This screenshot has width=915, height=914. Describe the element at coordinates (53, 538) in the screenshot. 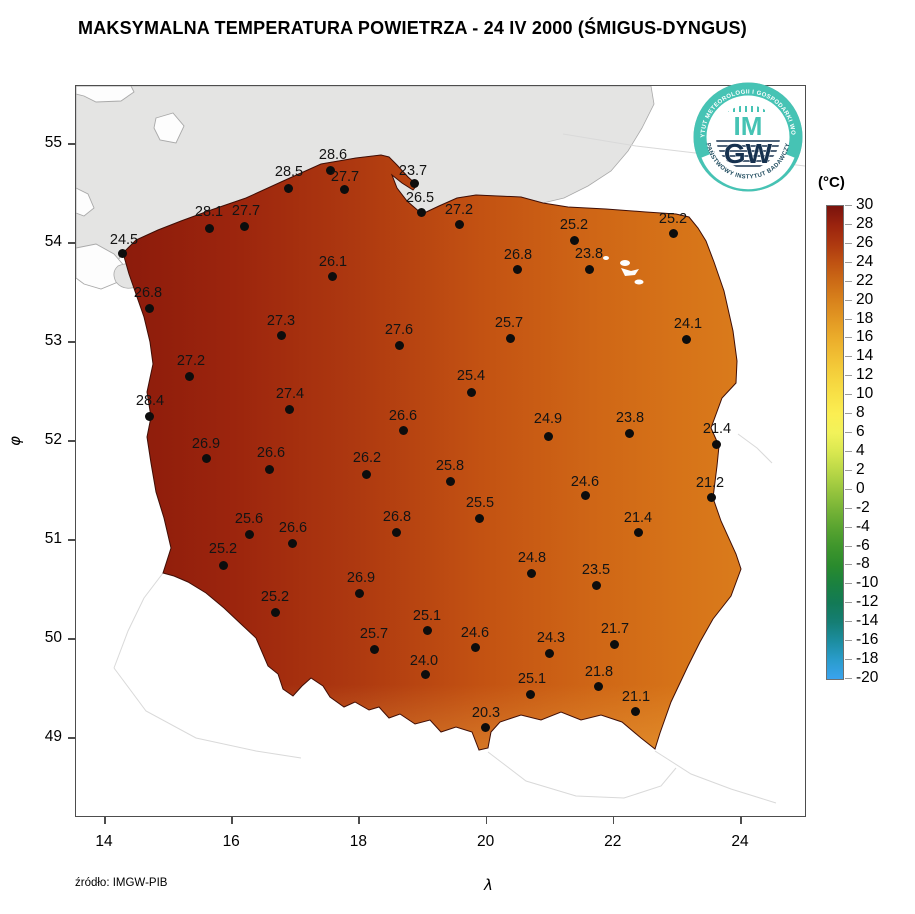

I see `y-axis-label: 51` at that location.